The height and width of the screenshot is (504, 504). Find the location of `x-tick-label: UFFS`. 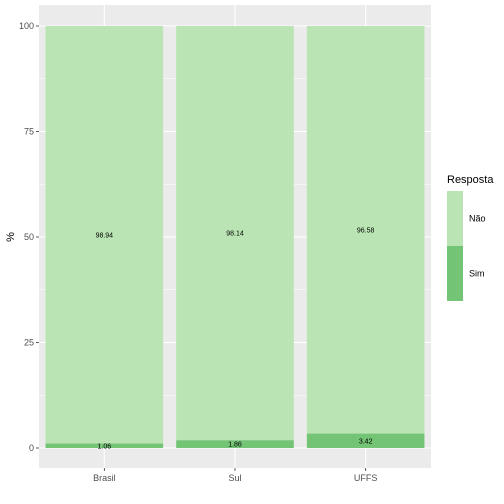

x-tick-label: UFFS is located at coordinates (366, 478).